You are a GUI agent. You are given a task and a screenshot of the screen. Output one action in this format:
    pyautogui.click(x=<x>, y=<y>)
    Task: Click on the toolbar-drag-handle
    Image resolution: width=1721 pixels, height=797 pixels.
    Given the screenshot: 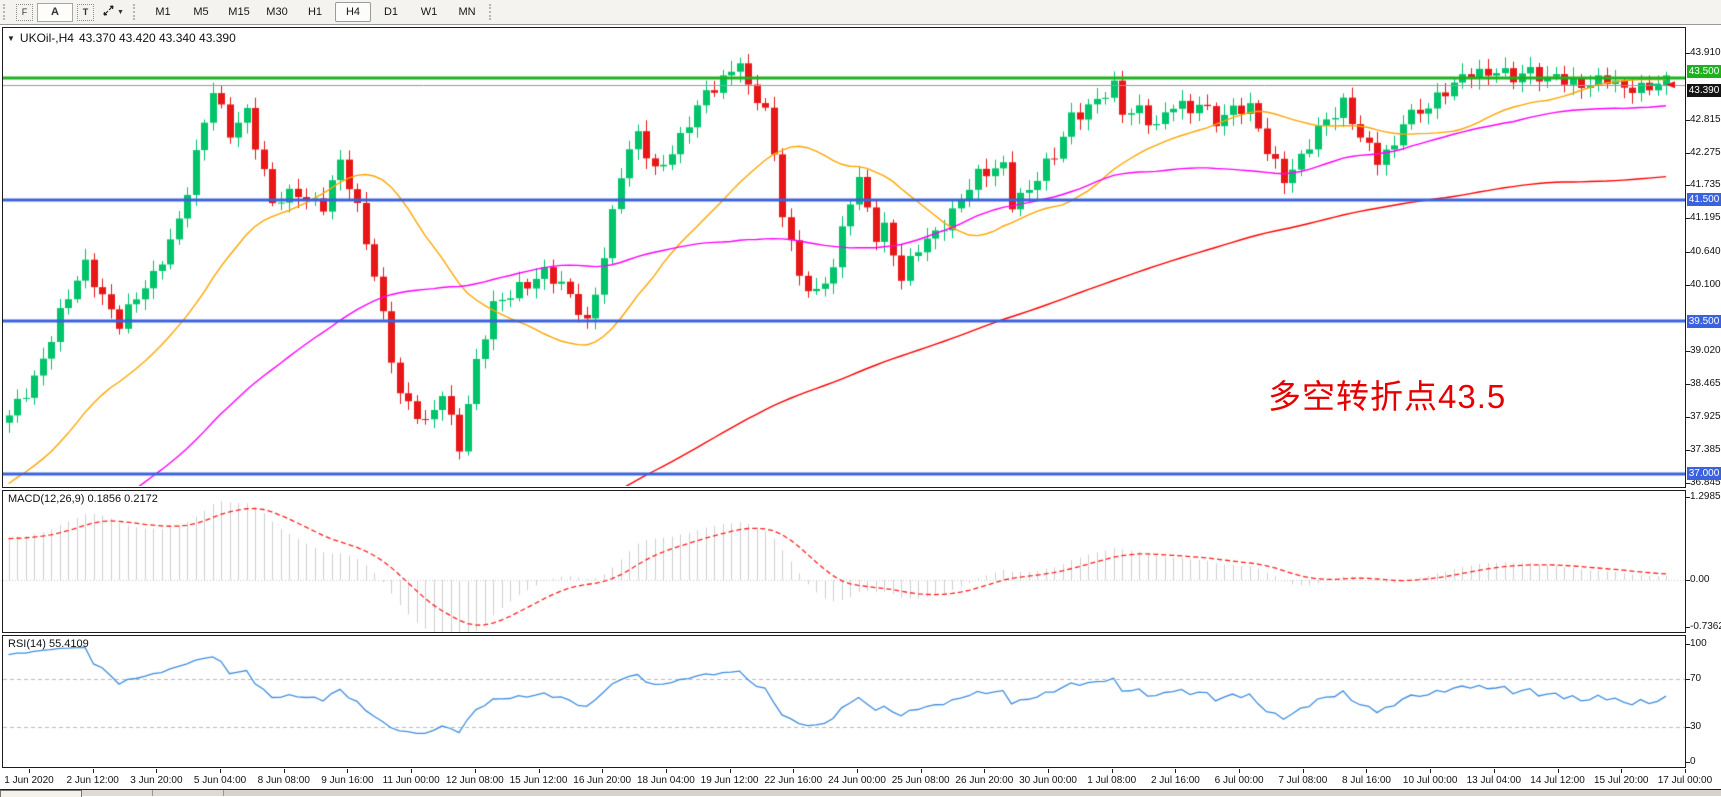 What is the action you would take?
    pyautogui.click(x=6, y=12)
    